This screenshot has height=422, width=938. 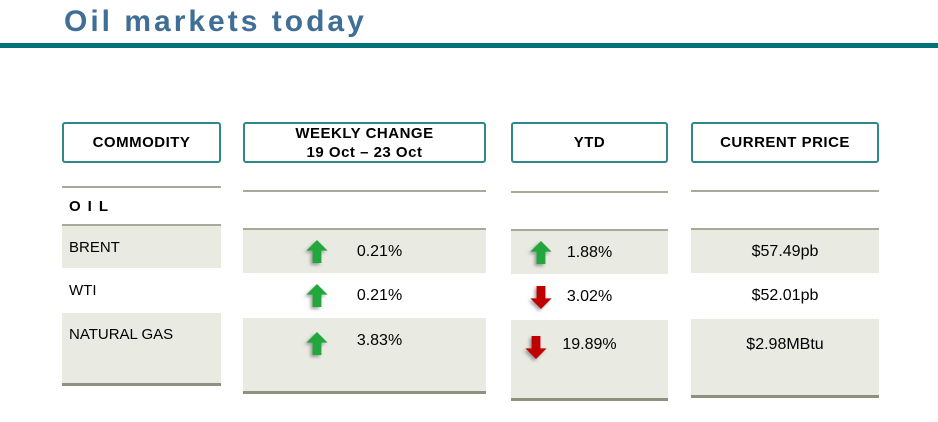 I want to click on header-weekly-change: WEEKLY CHANGE 19 Oct – 23 Oct, so click(x=364, y=142).